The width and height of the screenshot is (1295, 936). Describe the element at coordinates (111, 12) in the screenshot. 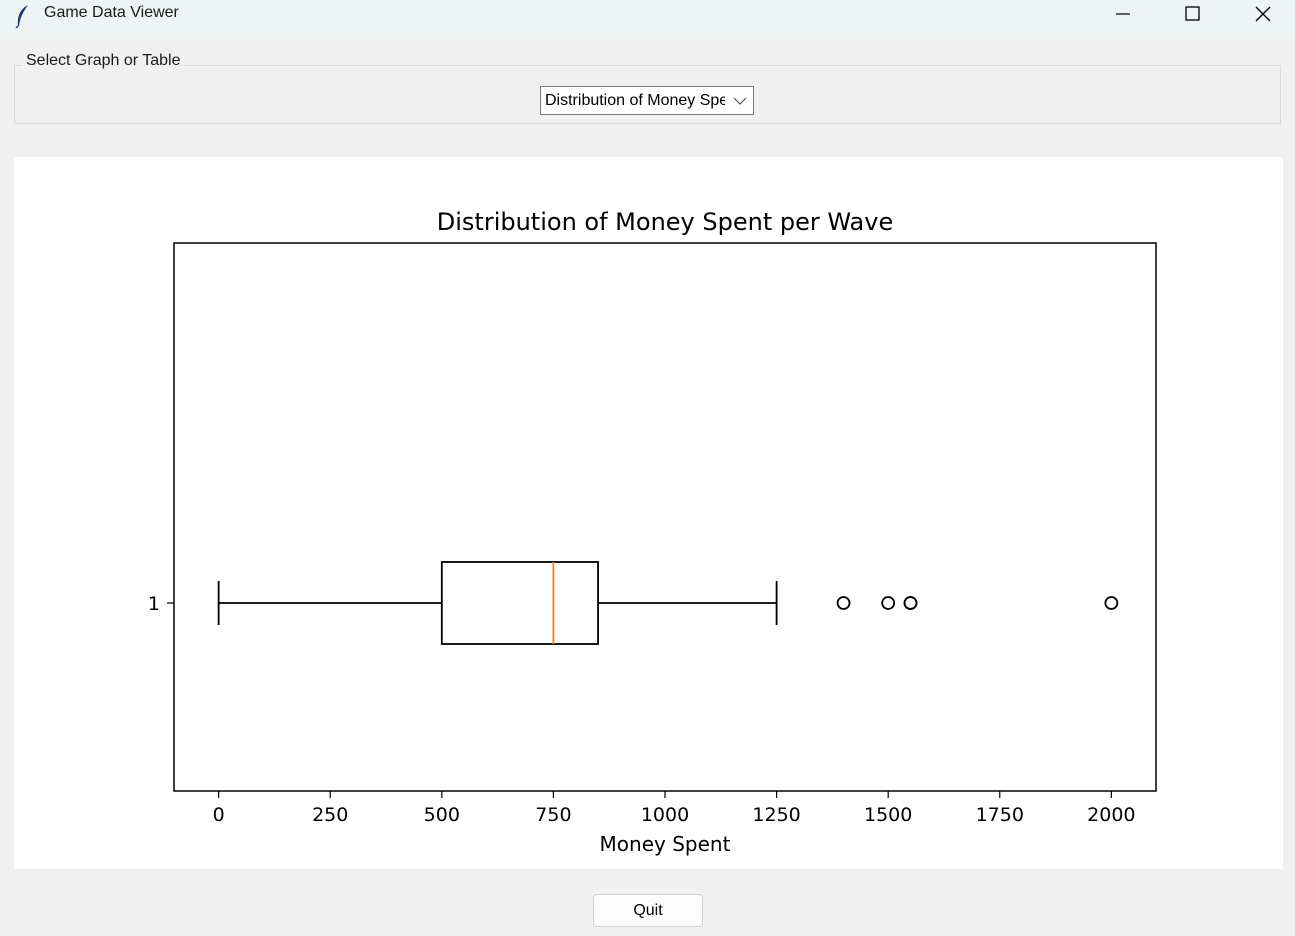

I see `window-title: Game Data Viewer` at that location.